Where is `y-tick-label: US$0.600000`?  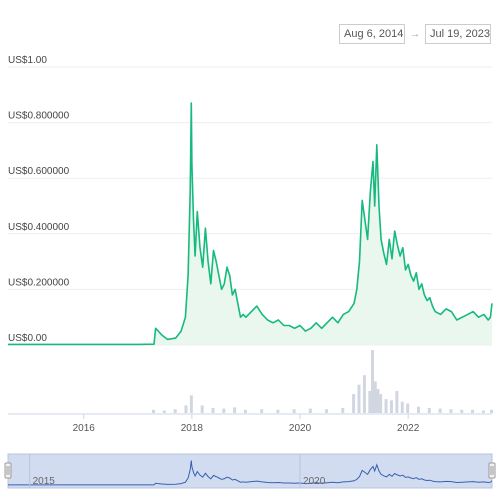
y-tick-label: US$0.600000 is located at coordinates (39, 171).